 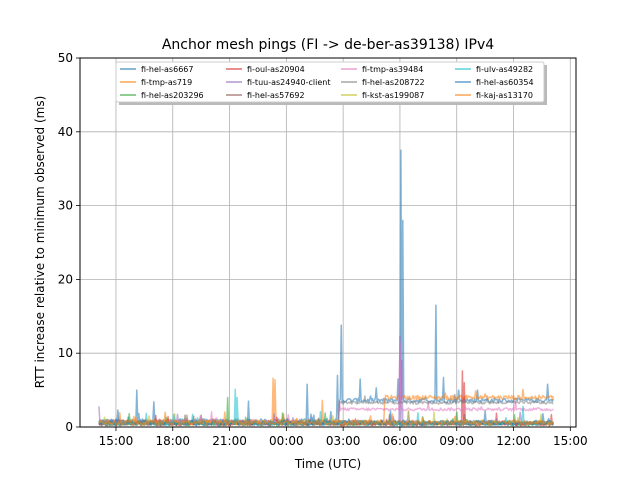 What do you see at coordinates (343, 441) in the screenshot?
I see `x-tick-label: 03:00` at bounding box center [343, 441].